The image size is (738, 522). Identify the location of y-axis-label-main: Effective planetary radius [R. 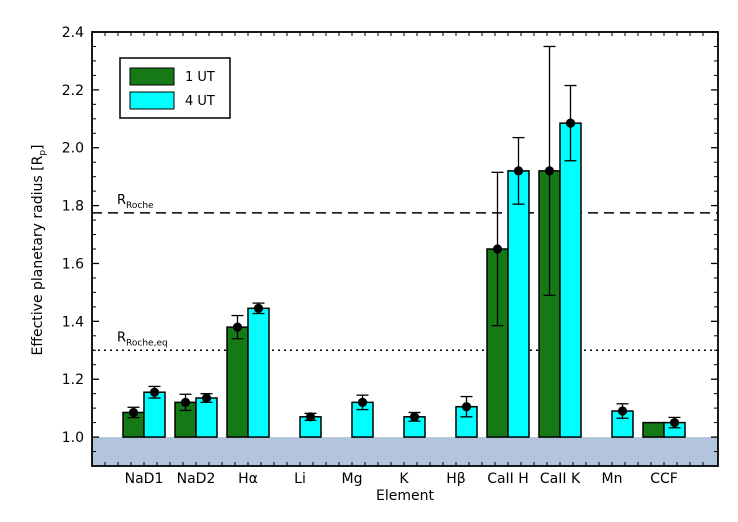
(38, 255).